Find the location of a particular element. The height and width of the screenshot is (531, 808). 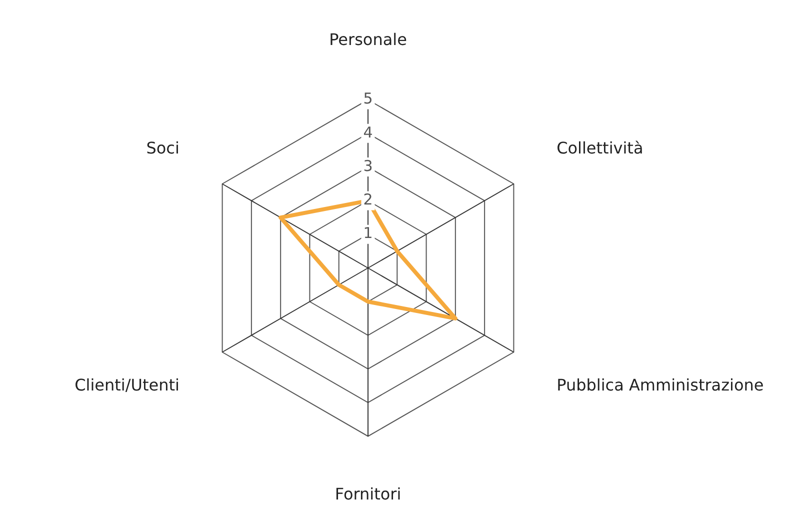

spoke-label: Soci is located at coordinates (163, 148).